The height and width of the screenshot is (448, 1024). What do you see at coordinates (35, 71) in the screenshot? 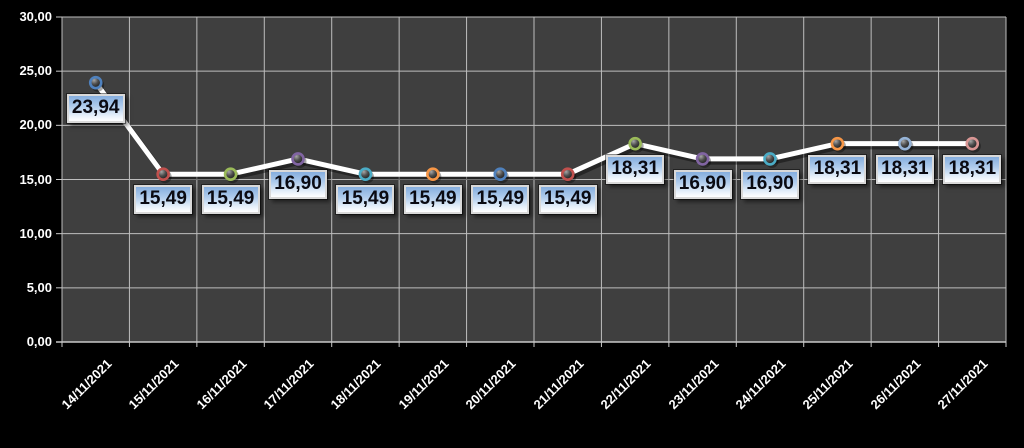
I see `y-axis-label: 25,00` at bounding box center [35, 71].